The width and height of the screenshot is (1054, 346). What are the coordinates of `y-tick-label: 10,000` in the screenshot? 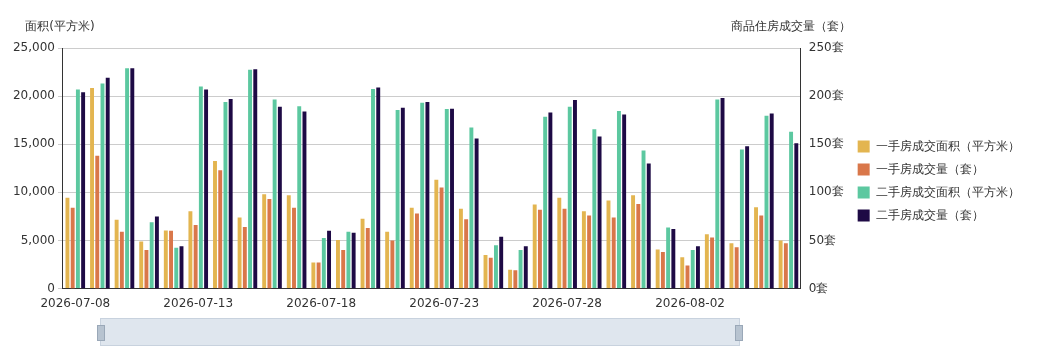 It's located at (33, 191).